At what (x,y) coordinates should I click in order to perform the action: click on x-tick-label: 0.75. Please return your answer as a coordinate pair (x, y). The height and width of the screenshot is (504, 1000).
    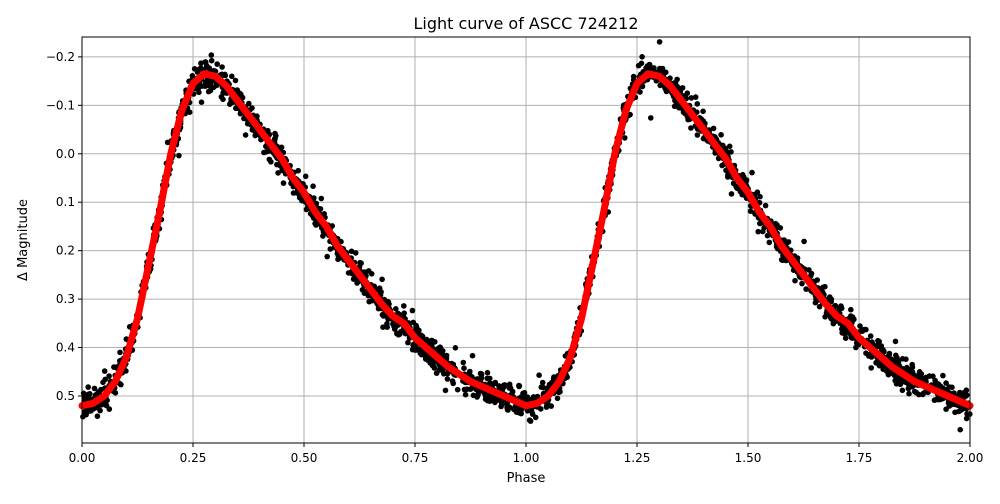
    Looking at the image, I should click on (415, 458).